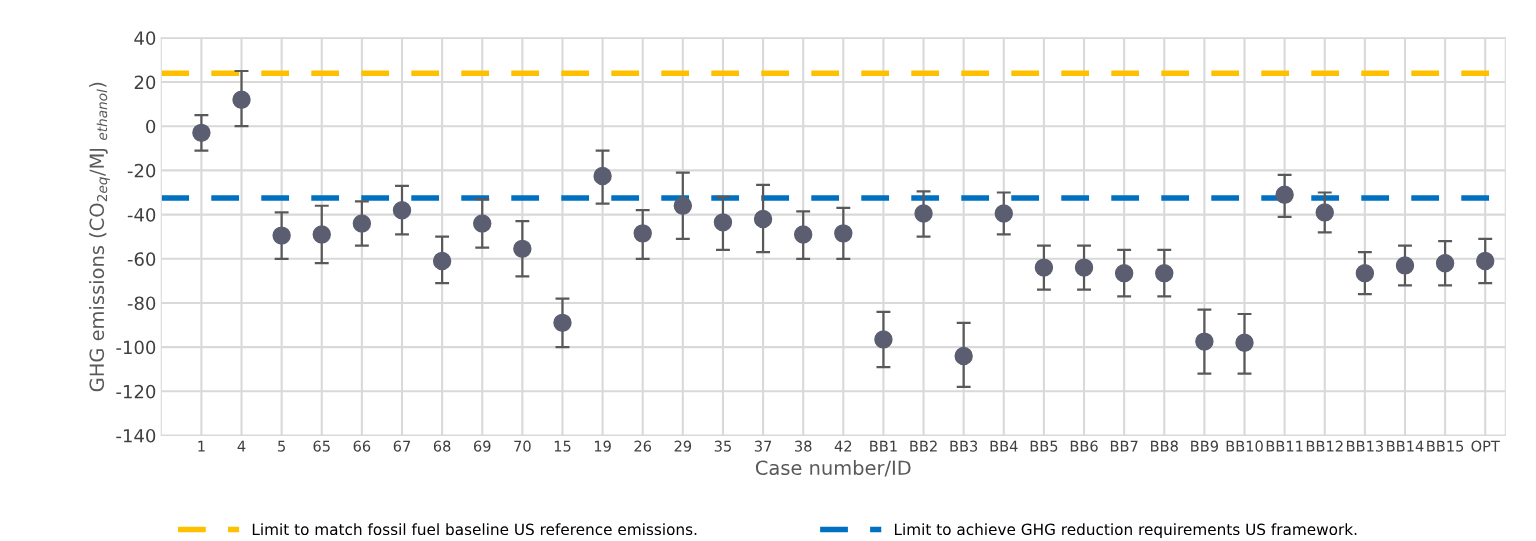  Describe the element at coordinates (643, 446) in the screenshot. I see `x-tick-label: 26` at that location.